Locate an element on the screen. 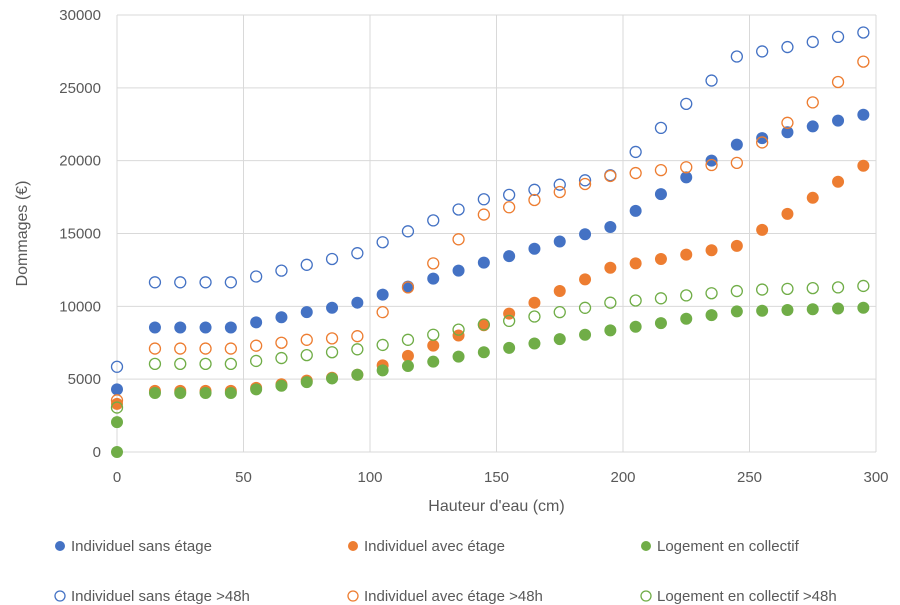  legend-label: Individuel sans étage >48h is located at coordinates (160, 596).